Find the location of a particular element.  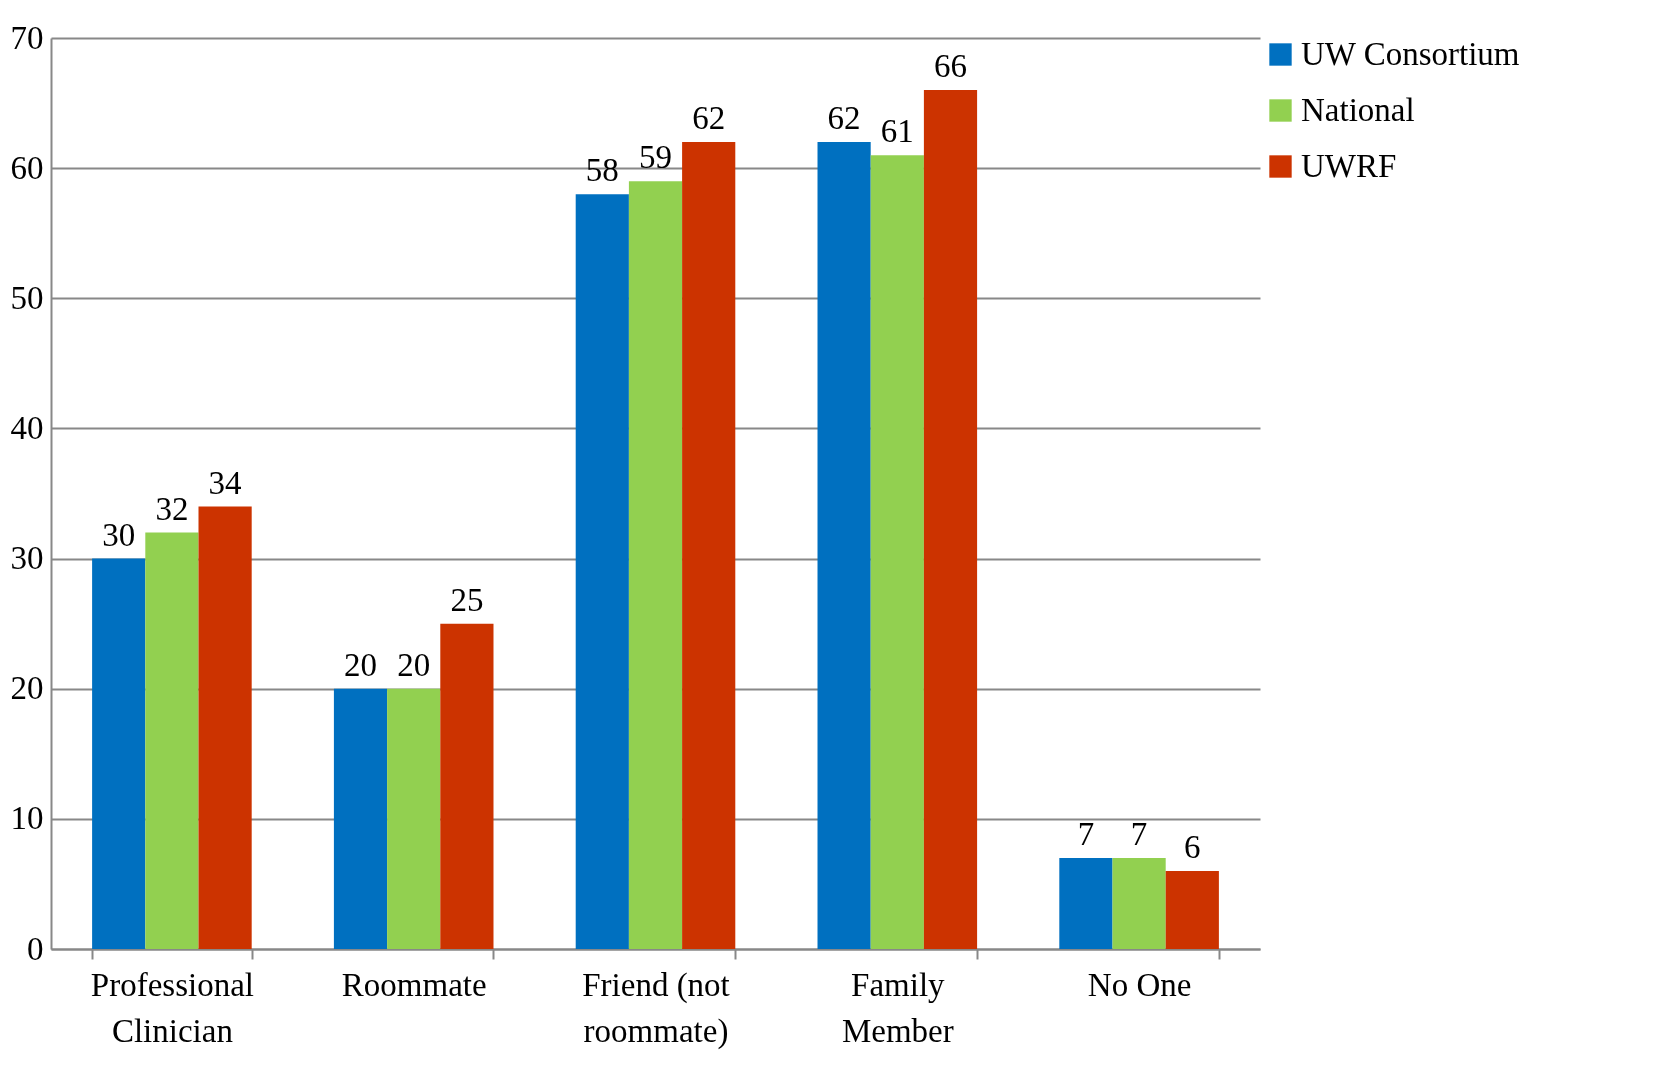

data-label: 66 is located at coordinates (950, 66).